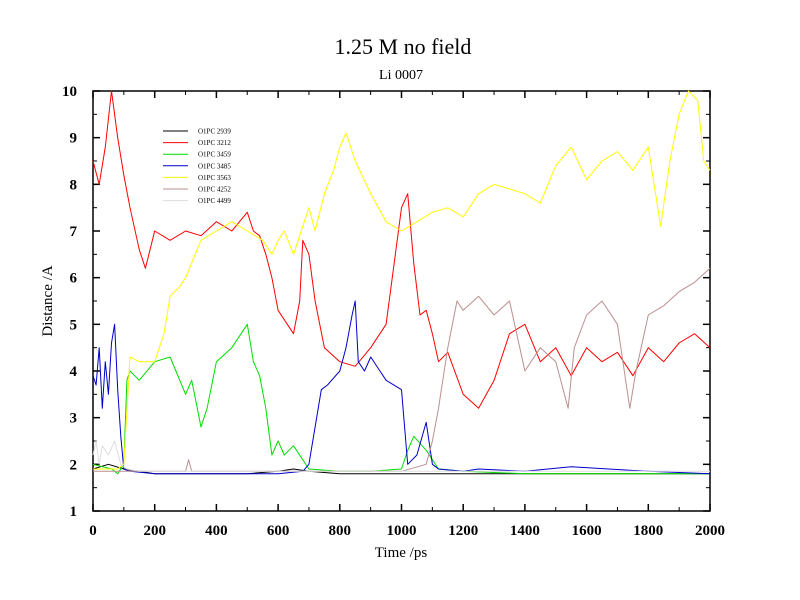 This screenshot has height=600, width=800. What do you see at coordinates (214, 166) in the screenshot?
I see `legend-label: O1PC 3485` at bounding box center [214, 166].